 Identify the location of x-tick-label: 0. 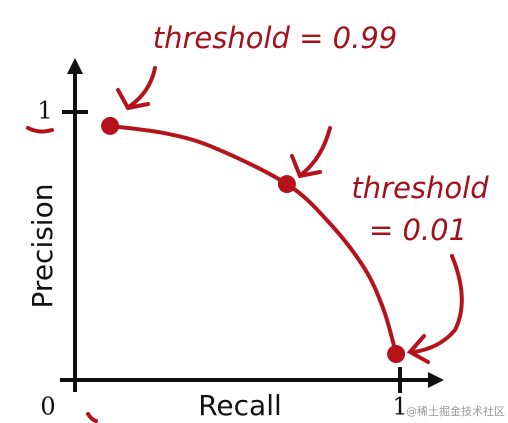
(47, 407).